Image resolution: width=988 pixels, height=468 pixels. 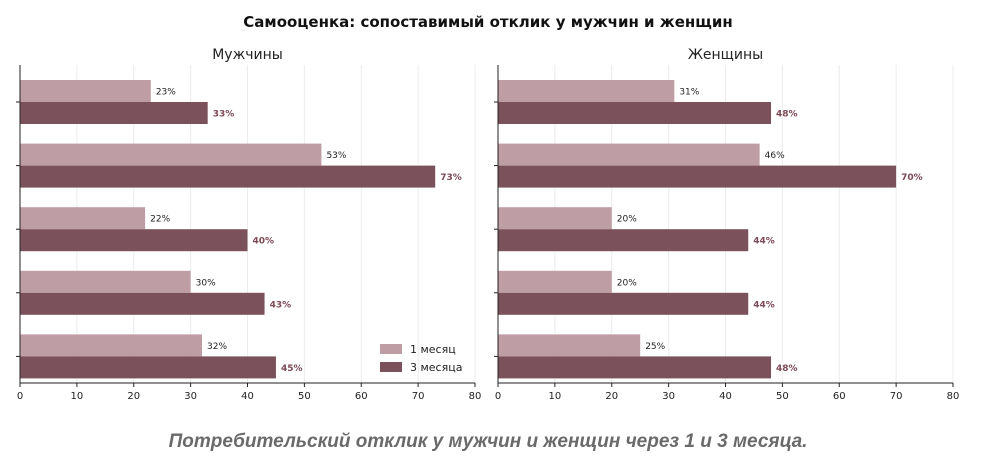 What do you see at coordinates (775, 156) in the screenshot?
I see `data-label-month1: 46%` at bounding box center [775, 156].